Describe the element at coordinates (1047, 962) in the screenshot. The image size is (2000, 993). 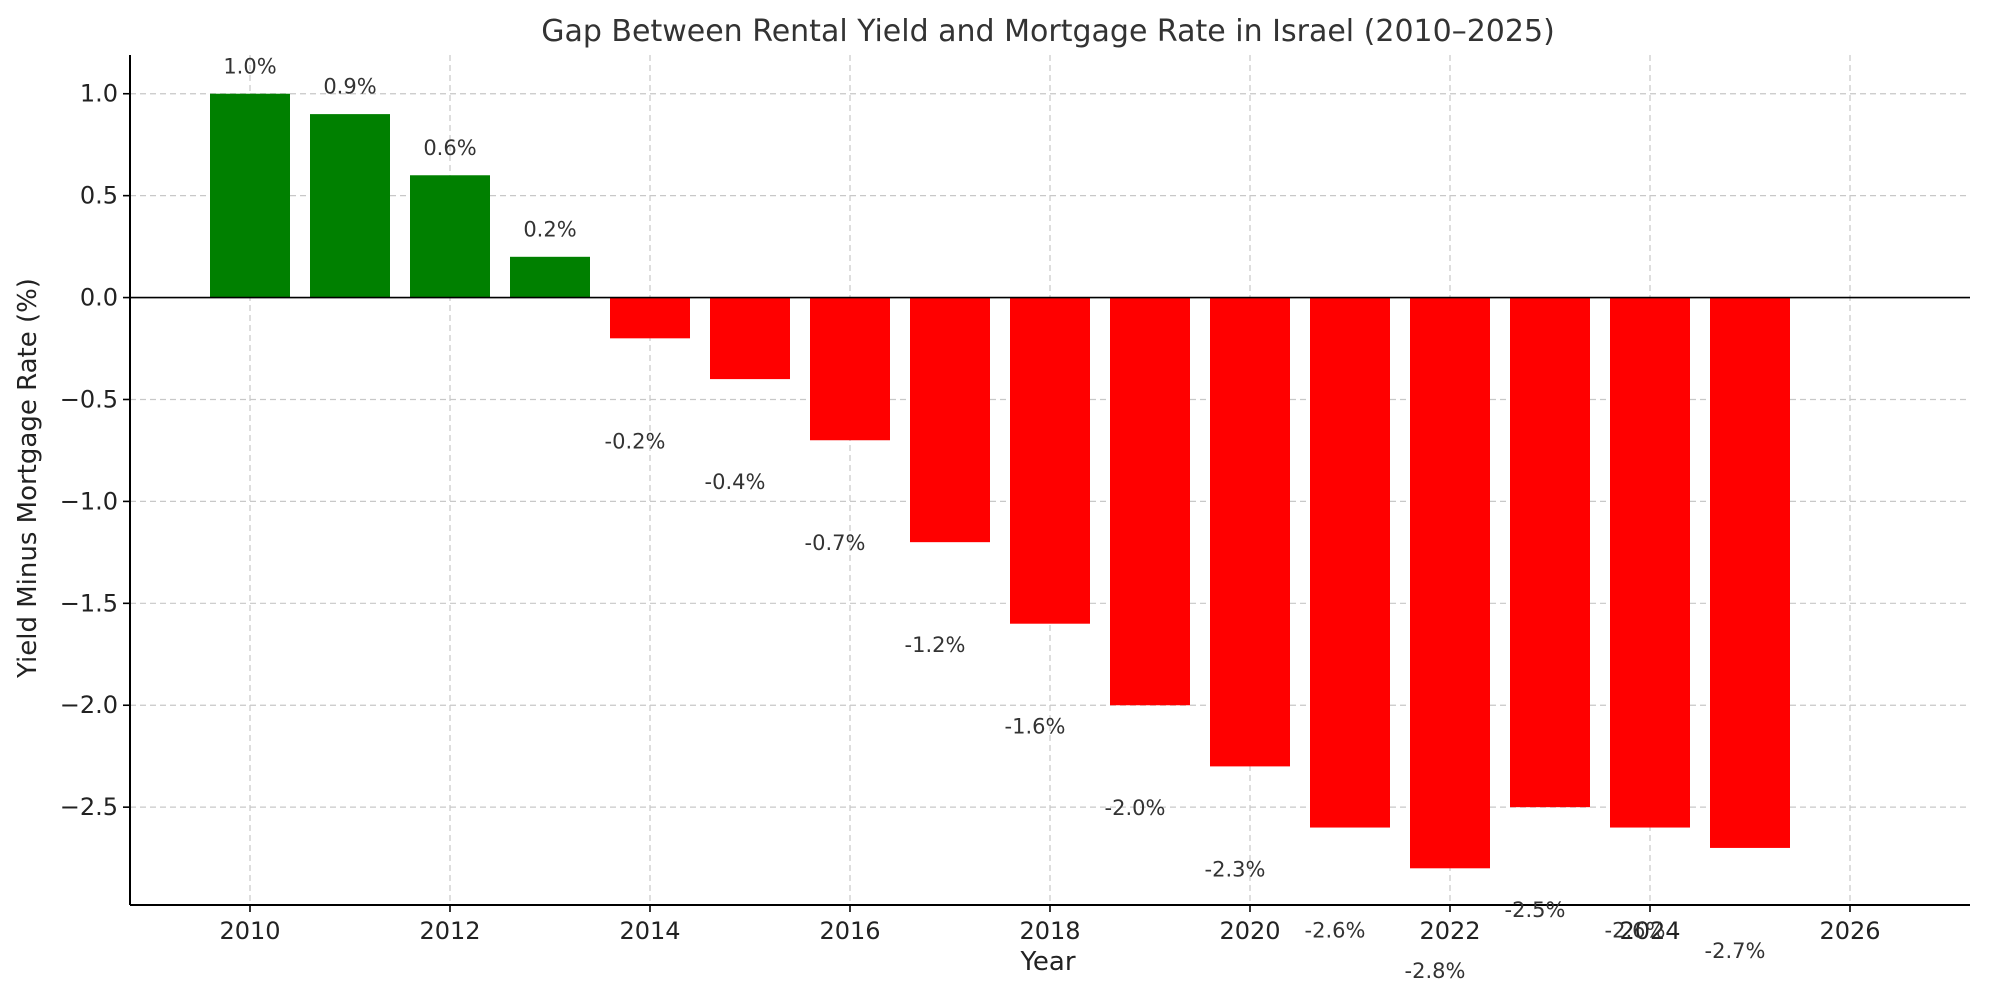
I see `x-axis-label: Year` at that location.